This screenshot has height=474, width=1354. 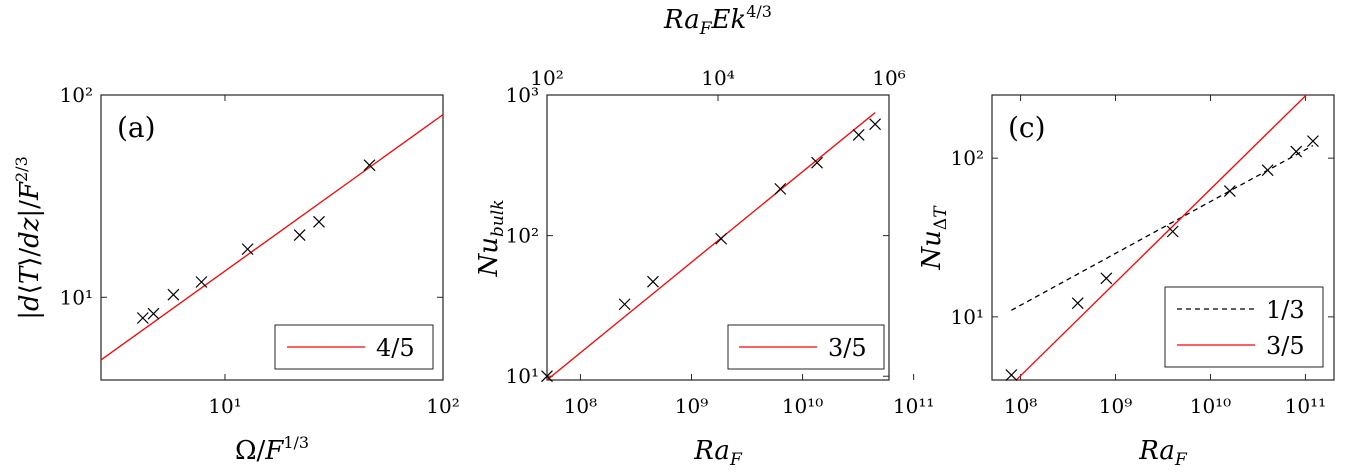 What do you see at coordinates (717, 20) in the screenshot?
I see `top-x-axis-label: RaFEk4/3` at bounding box center [717, 20].